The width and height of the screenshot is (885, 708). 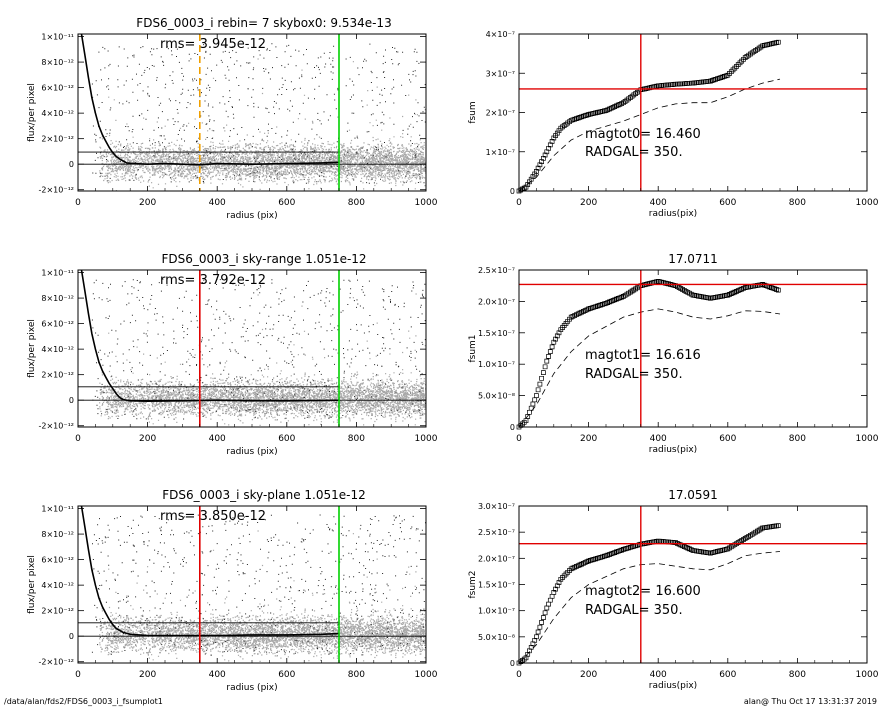 What do you see at coordinates (643, 134) in the screenshot?
I see `magtot-annotation: magtot0= 16.460` at bounding box center [643, 134].